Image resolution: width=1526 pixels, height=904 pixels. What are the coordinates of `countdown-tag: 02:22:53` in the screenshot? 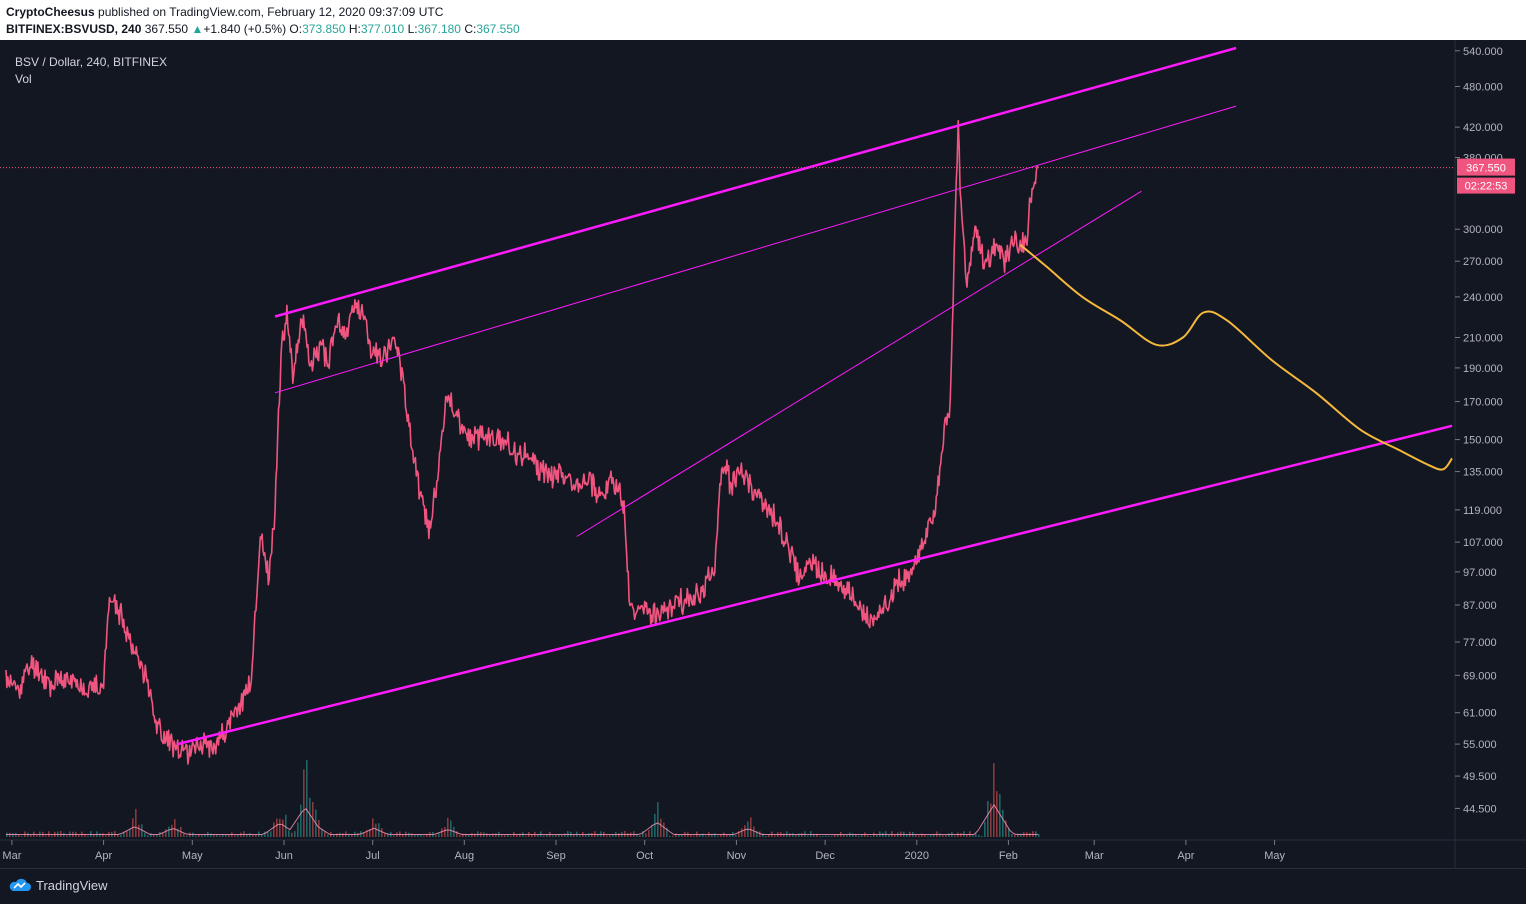 It's located at (1486, 187).